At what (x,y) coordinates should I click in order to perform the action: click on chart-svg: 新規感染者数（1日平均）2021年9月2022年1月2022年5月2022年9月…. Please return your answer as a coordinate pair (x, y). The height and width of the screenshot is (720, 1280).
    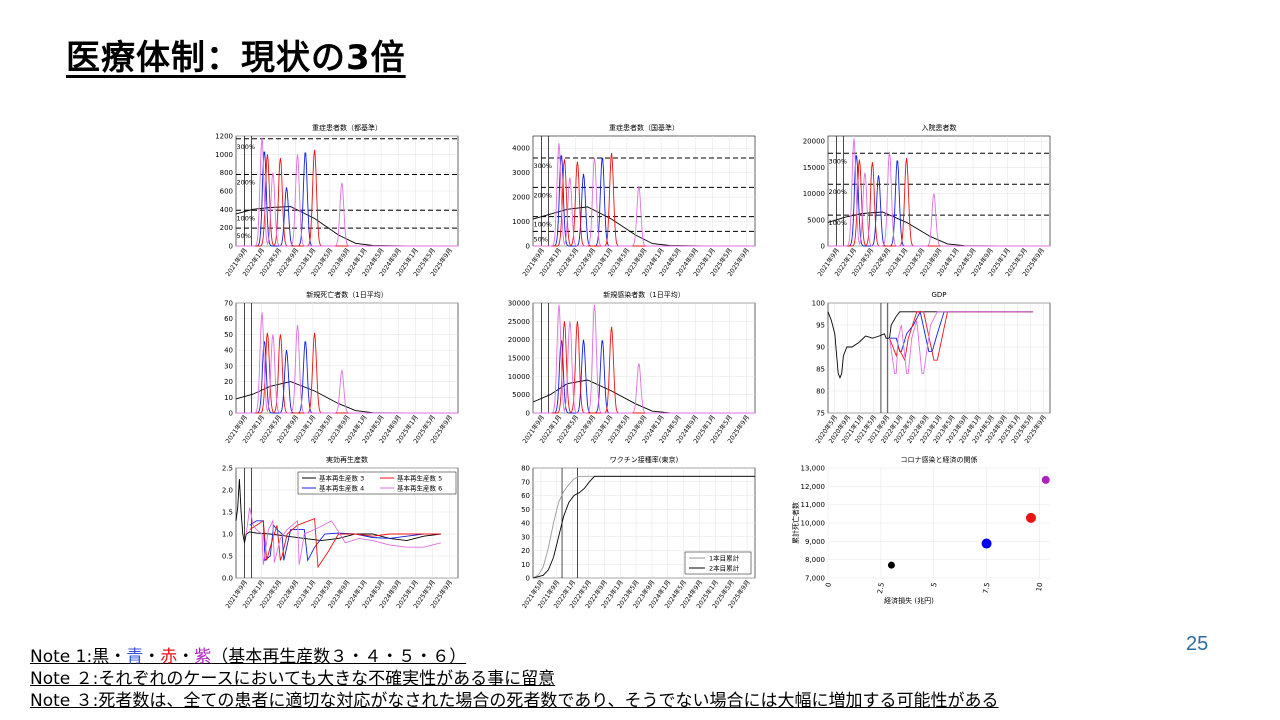
    Looking at the image, I should click on (632, 367).